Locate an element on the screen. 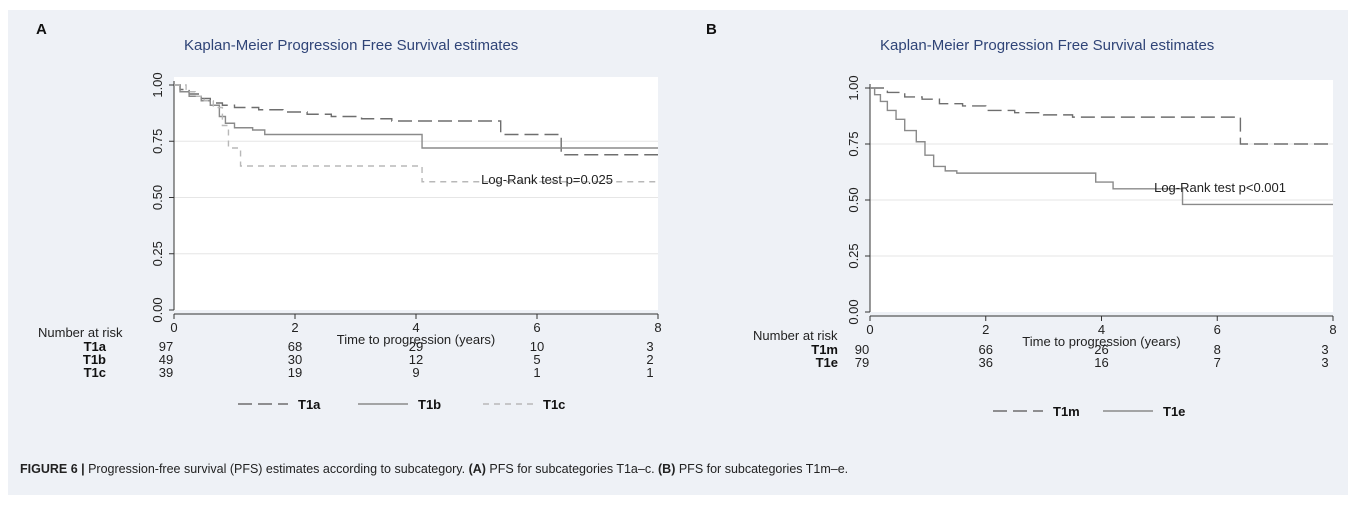  risk-value: 49 is located at coordinates (166, 359).